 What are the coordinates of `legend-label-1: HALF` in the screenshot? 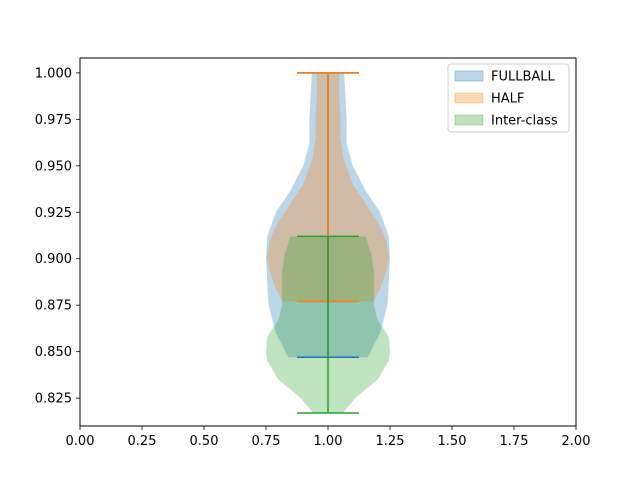 It's located at (507, 99).